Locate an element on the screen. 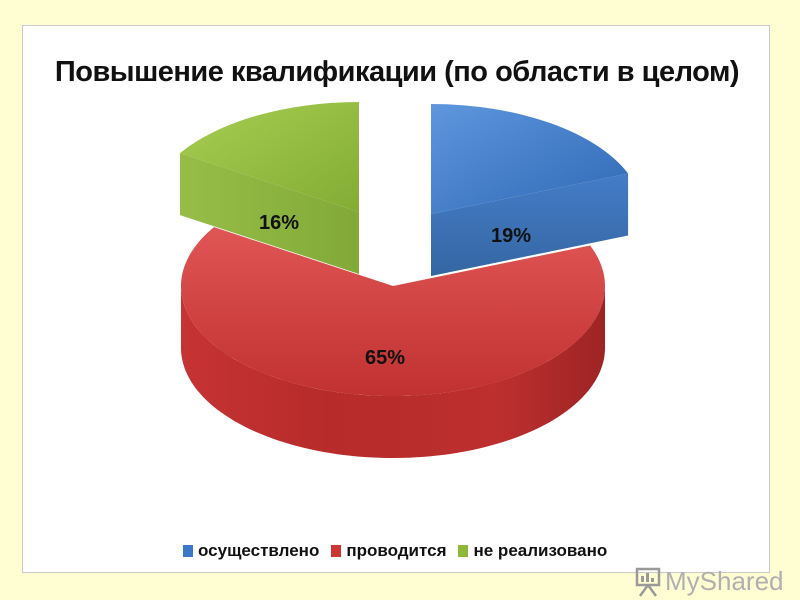  legend-item: проводится is located at coordinates (388, 551).